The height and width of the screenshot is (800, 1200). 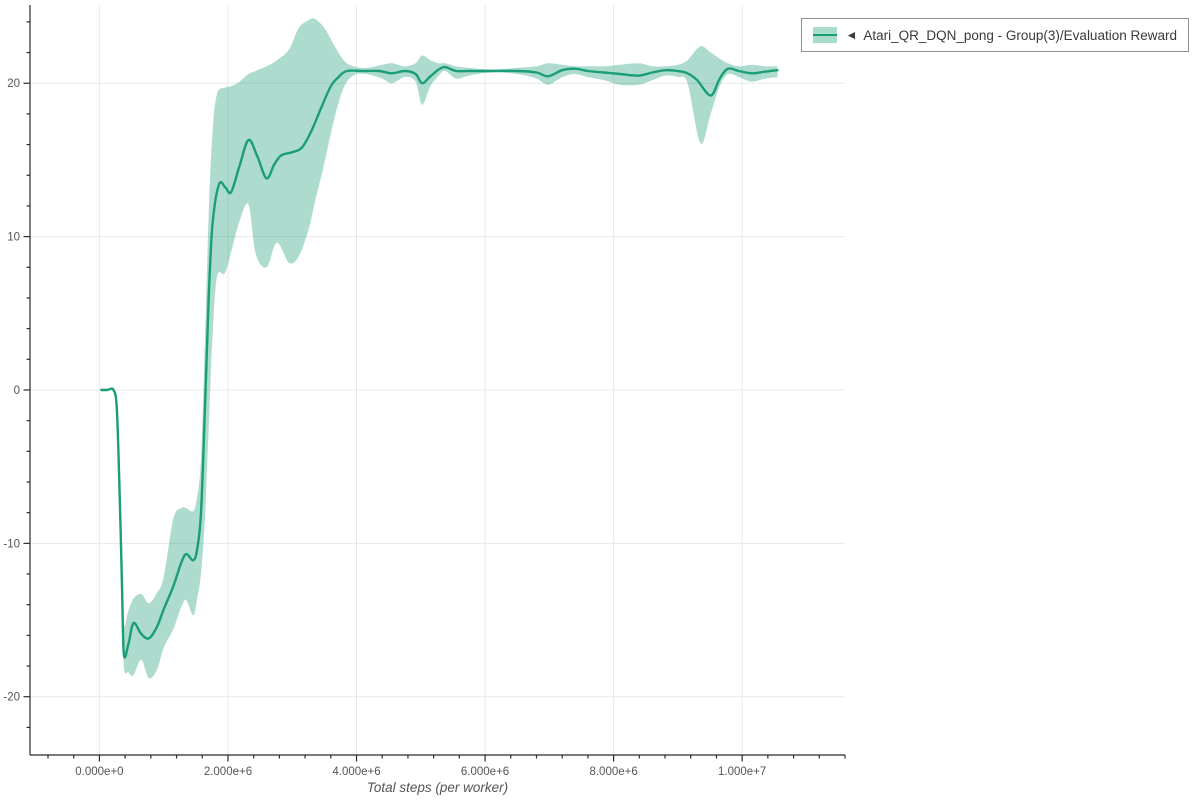 What do you see at coordinates (851, 35) in the screenshot?
I see `legend-collapse-triangle-icon: ◄` at bounding box center [851, 35].